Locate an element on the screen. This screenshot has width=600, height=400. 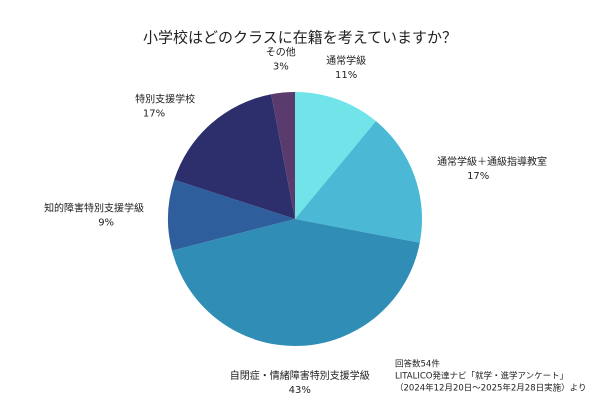
value-label: 11% is located at coordinates (346, 75).